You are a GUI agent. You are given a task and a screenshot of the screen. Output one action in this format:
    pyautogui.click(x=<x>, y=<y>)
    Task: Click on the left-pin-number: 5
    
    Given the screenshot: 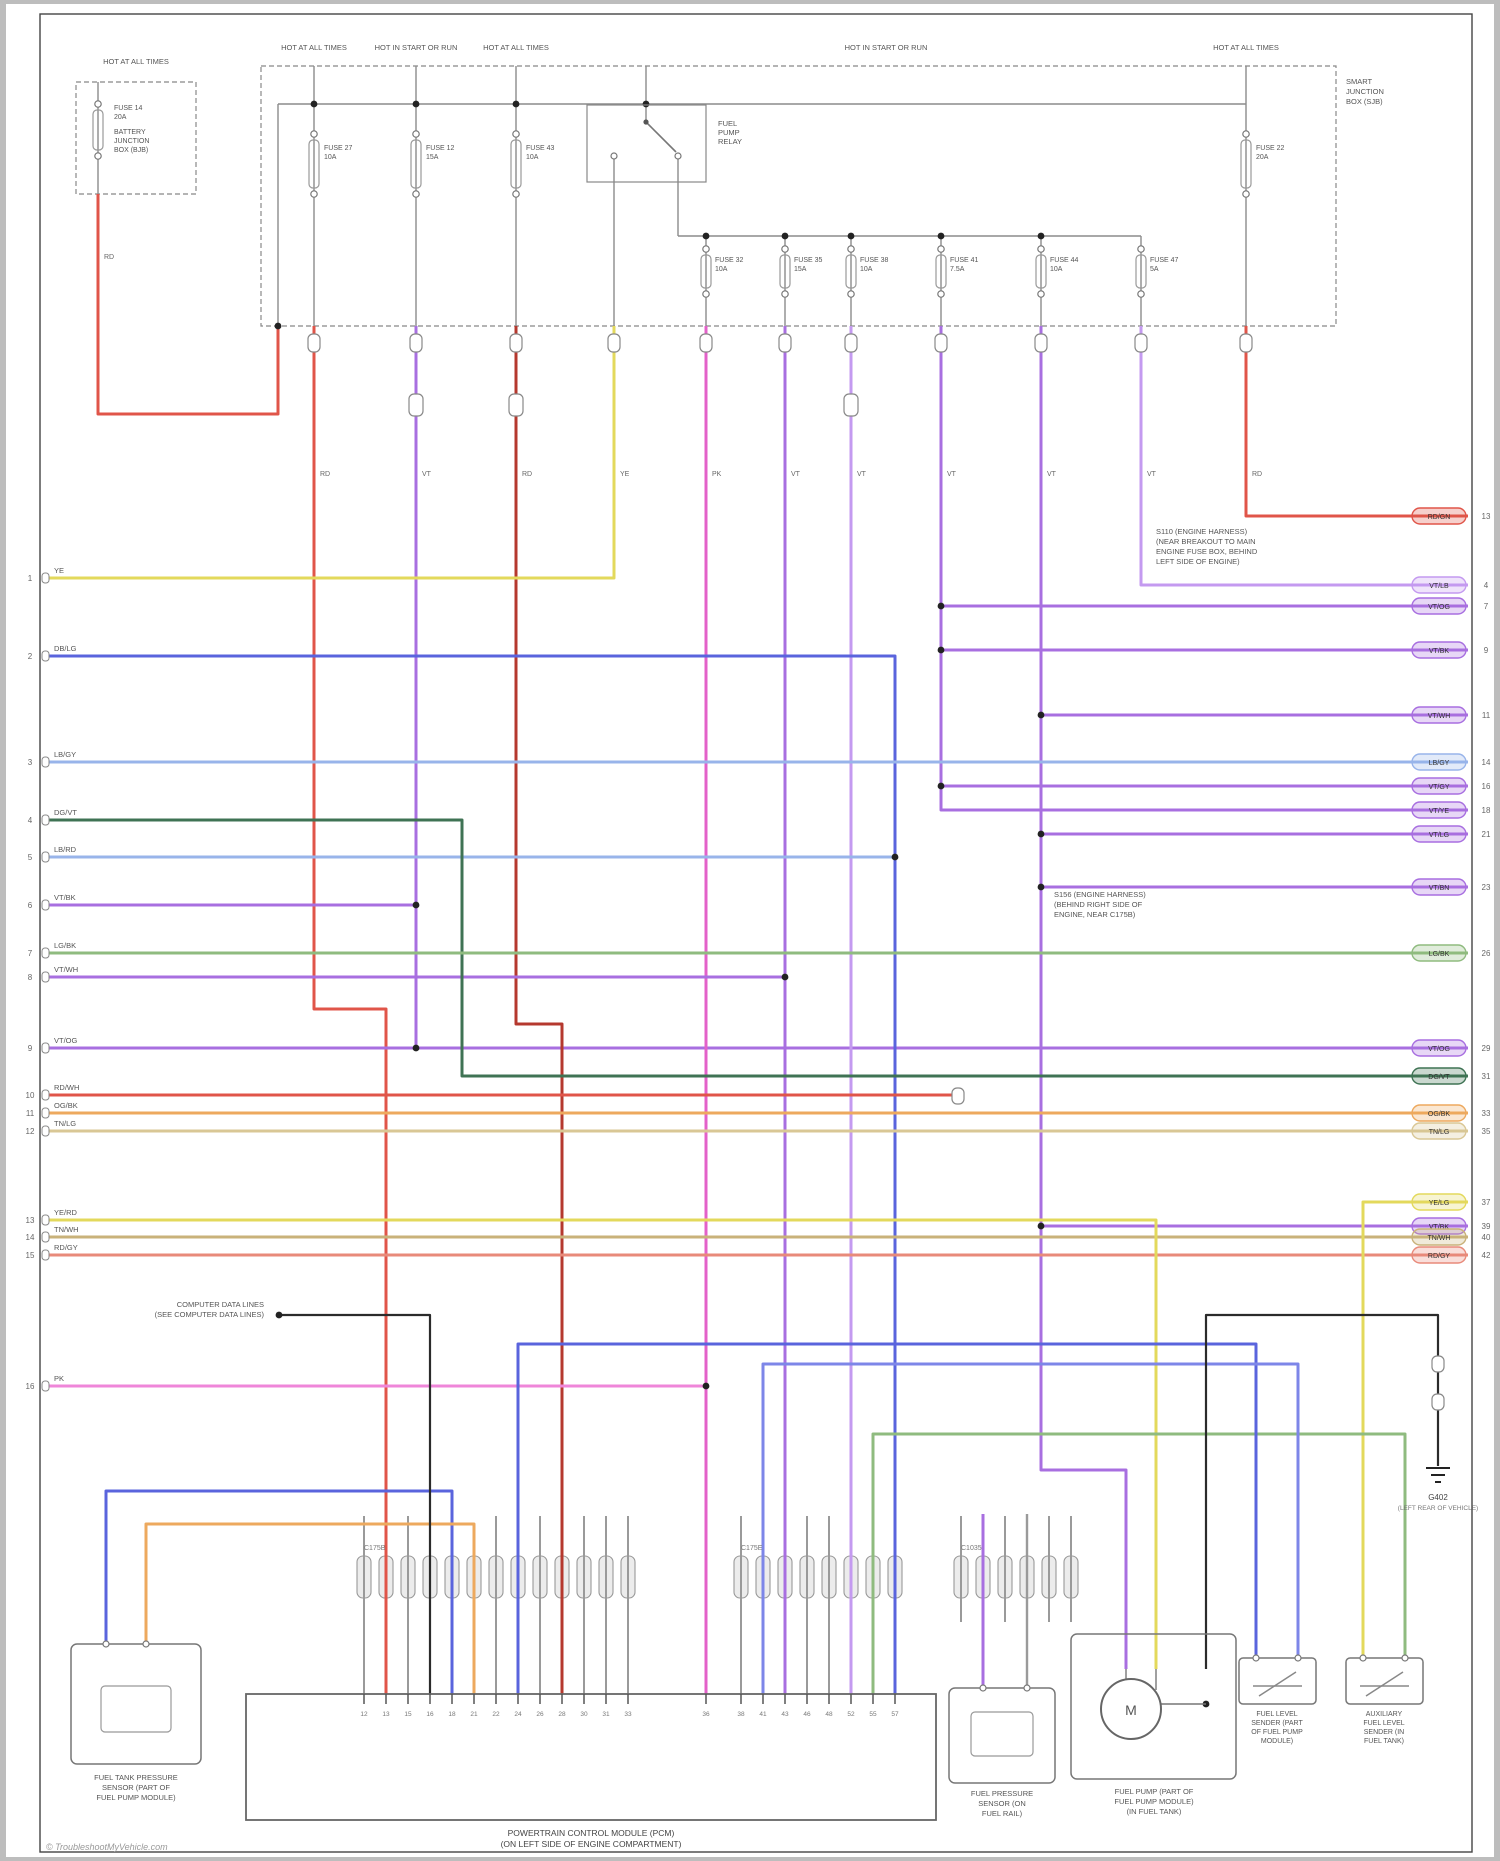 What is the action you would take?
    pyautogui.click(x=30, y=857)
    